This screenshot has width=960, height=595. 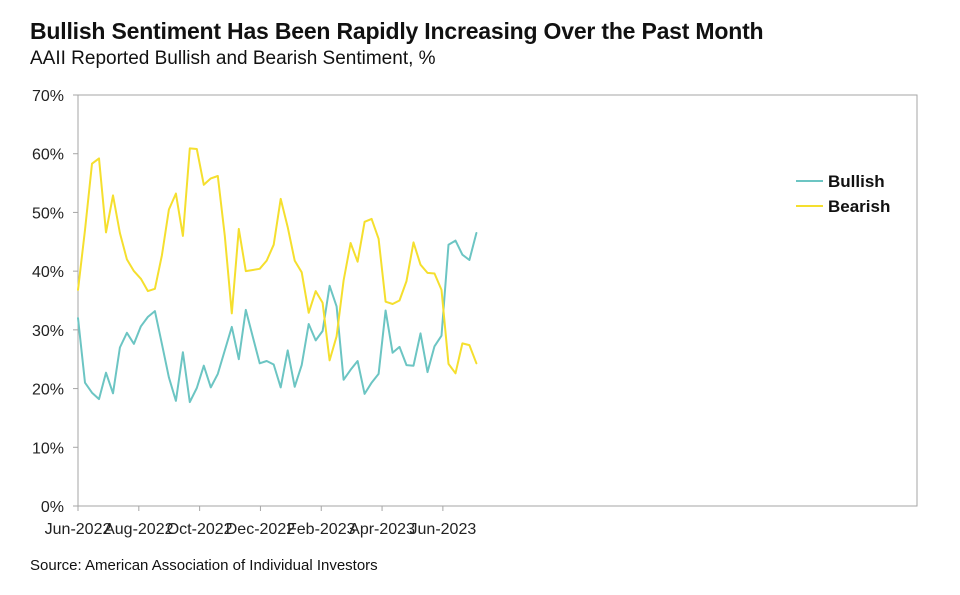 I want to click on x-tick-label: Dec-2022, so click(x=260, y=529).